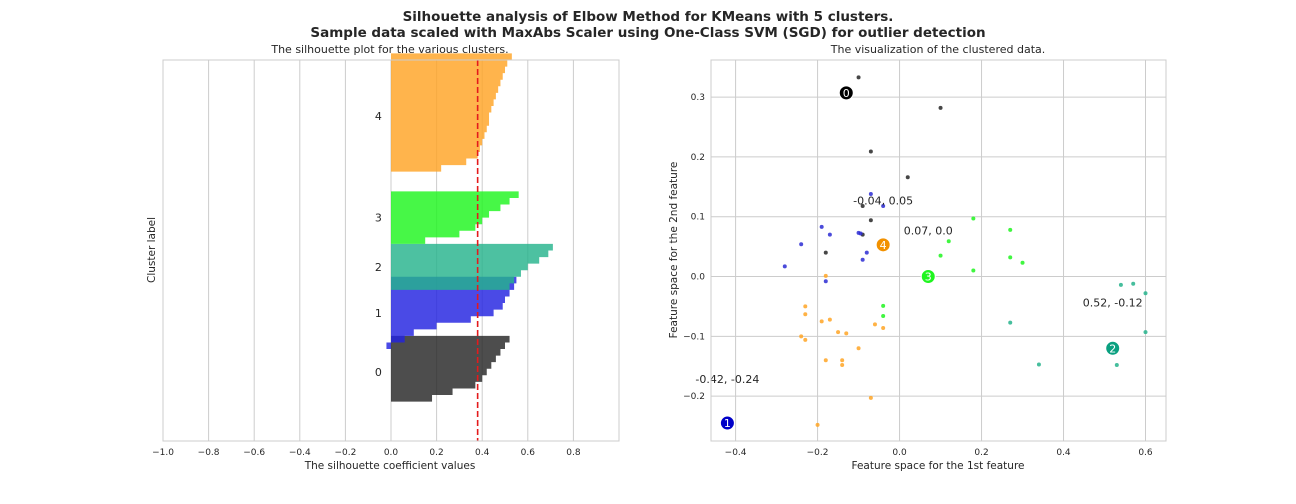  I want to click on scatter-x-tick-label: 0.0, so click(899, 453).